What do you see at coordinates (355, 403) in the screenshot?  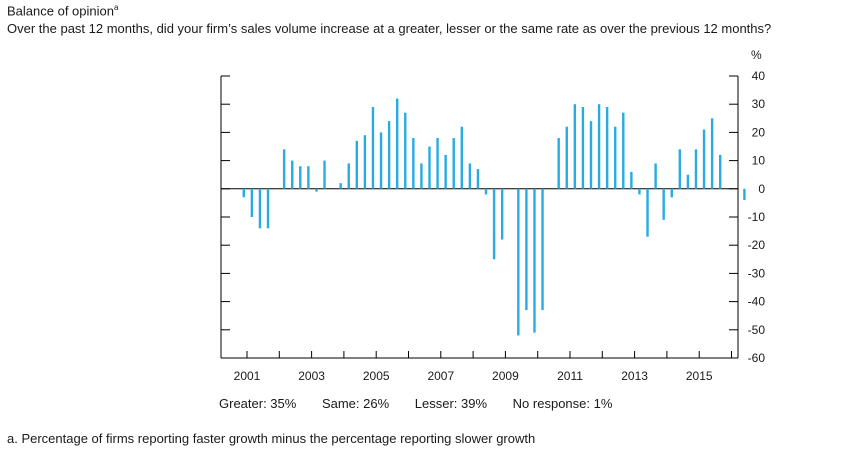 I see `breakdown-same: Same: 26%` at bounding box center [355, 403].